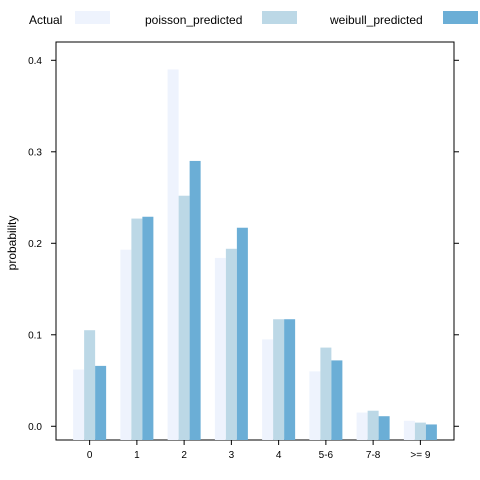  Describe the element at coordinates (259, 450) in the screenshot. I see `x-axis: 0 1 2 3 4 5-6 7-8 >= 9` at that location.